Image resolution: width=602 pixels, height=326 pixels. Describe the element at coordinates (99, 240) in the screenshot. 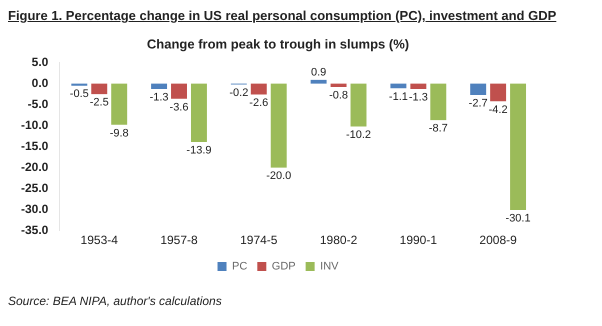

I see `x-tick-label: 1953-4` at that location.